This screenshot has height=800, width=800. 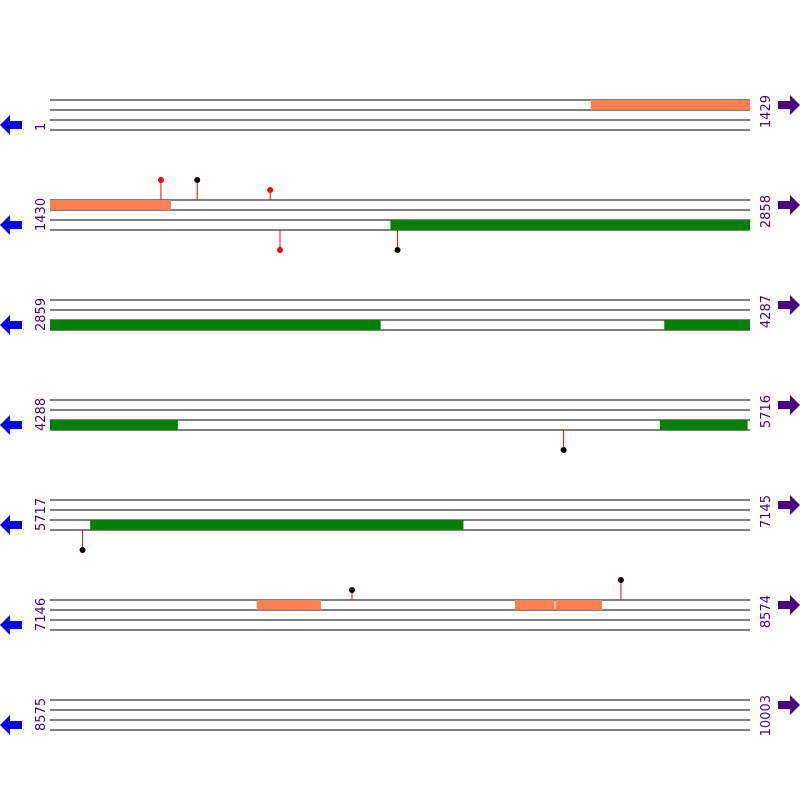 What do you see at coordinates (766, 111) in the screenshot?
I see `row-end-label: 1429` at bounding box center [766, 111].